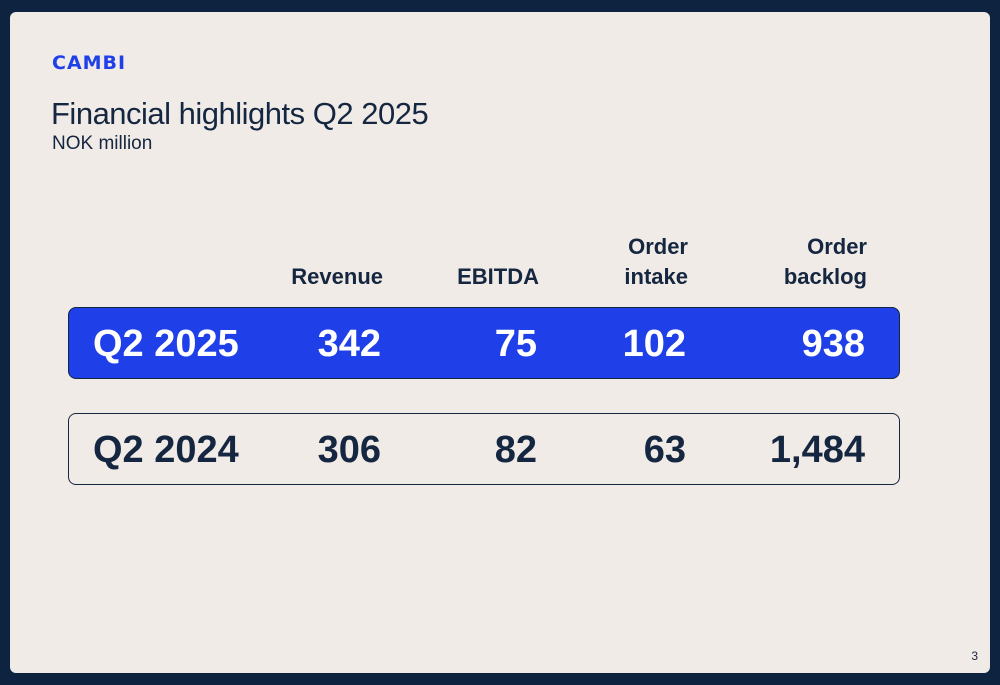  What do you see at coordinates (515, 344) in the screenshot?
I see `ebitda-value: 75` at bounding box center [515, 344].